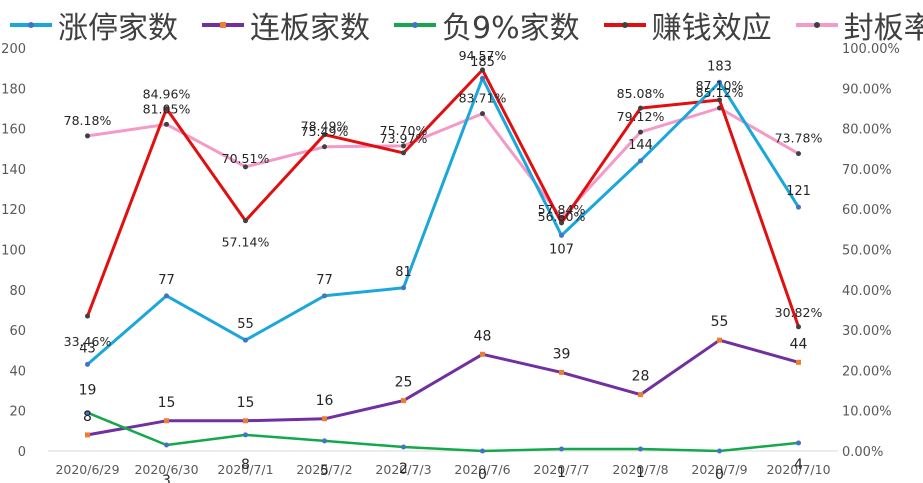 This screenshot has height=483, width=923. Describe the element at coordinates (88, 391) in the screenshot. I see `data-label: 19` at that location.